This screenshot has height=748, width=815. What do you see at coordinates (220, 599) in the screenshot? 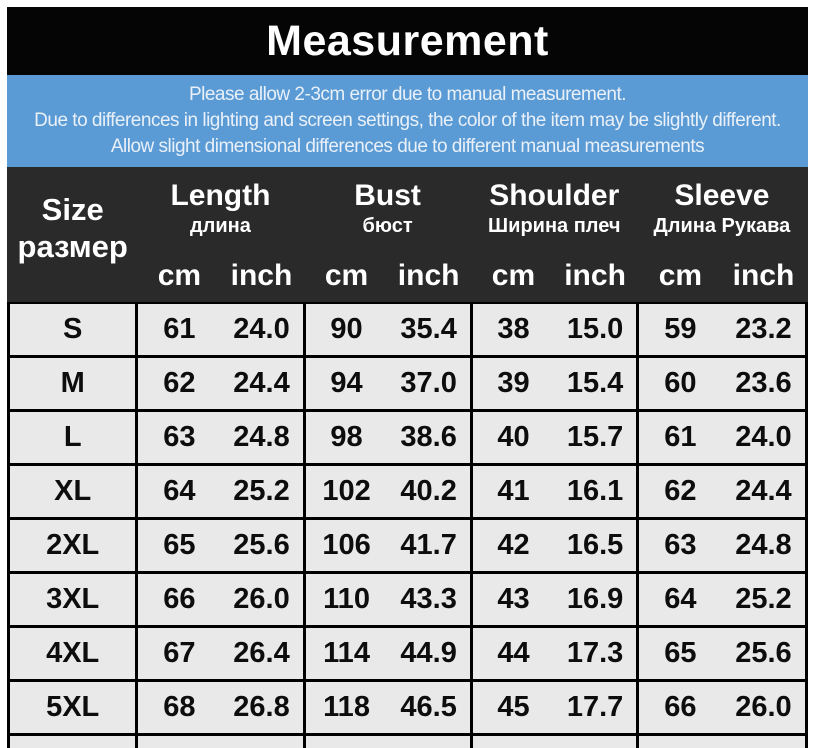
I see `length-values: 66 26.0` at bounding box center [220, 599].